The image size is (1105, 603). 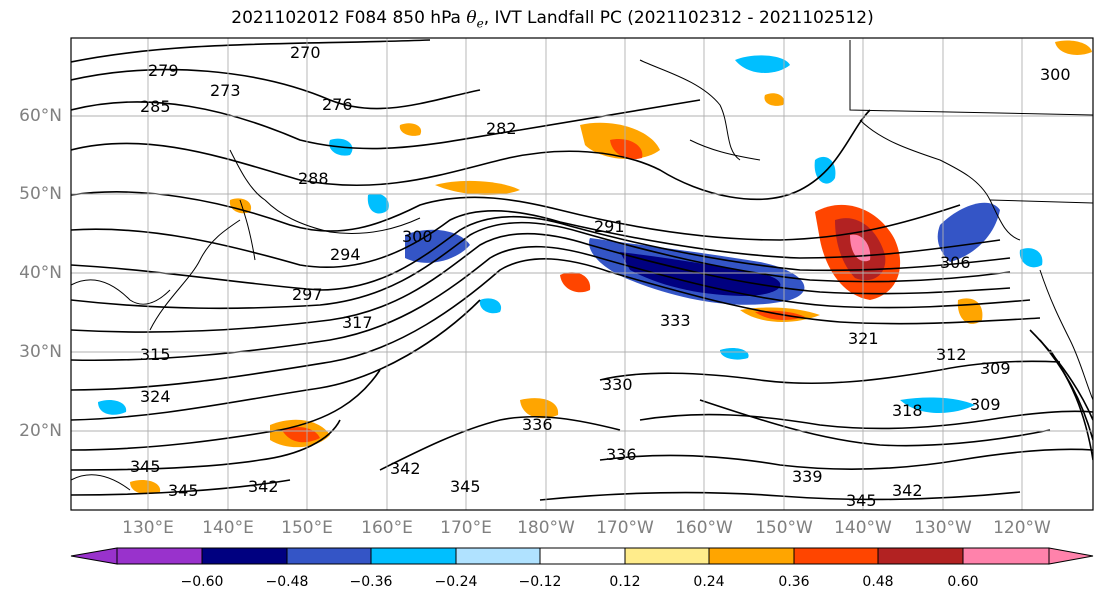 What do you see at coordinates (155, 354) in the screenshot?
I see `contour-label: 315` at bounding box center [155, 354].